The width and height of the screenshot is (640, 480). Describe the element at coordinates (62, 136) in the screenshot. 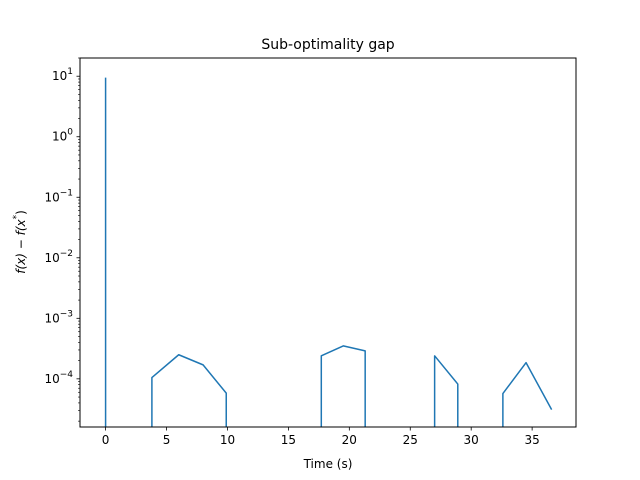

I see `y-tick-label: 10⁰` at that location.